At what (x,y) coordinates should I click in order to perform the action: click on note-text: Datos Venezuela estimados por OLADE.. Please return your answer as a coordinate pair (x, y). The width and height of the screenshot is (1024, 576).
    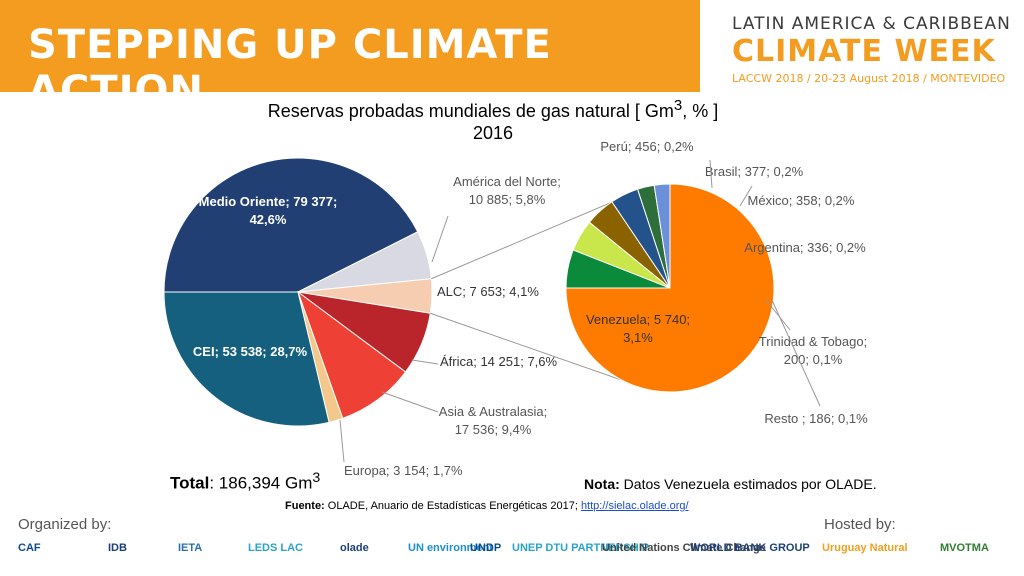
    Looking at the image, I should click on (748, 484).